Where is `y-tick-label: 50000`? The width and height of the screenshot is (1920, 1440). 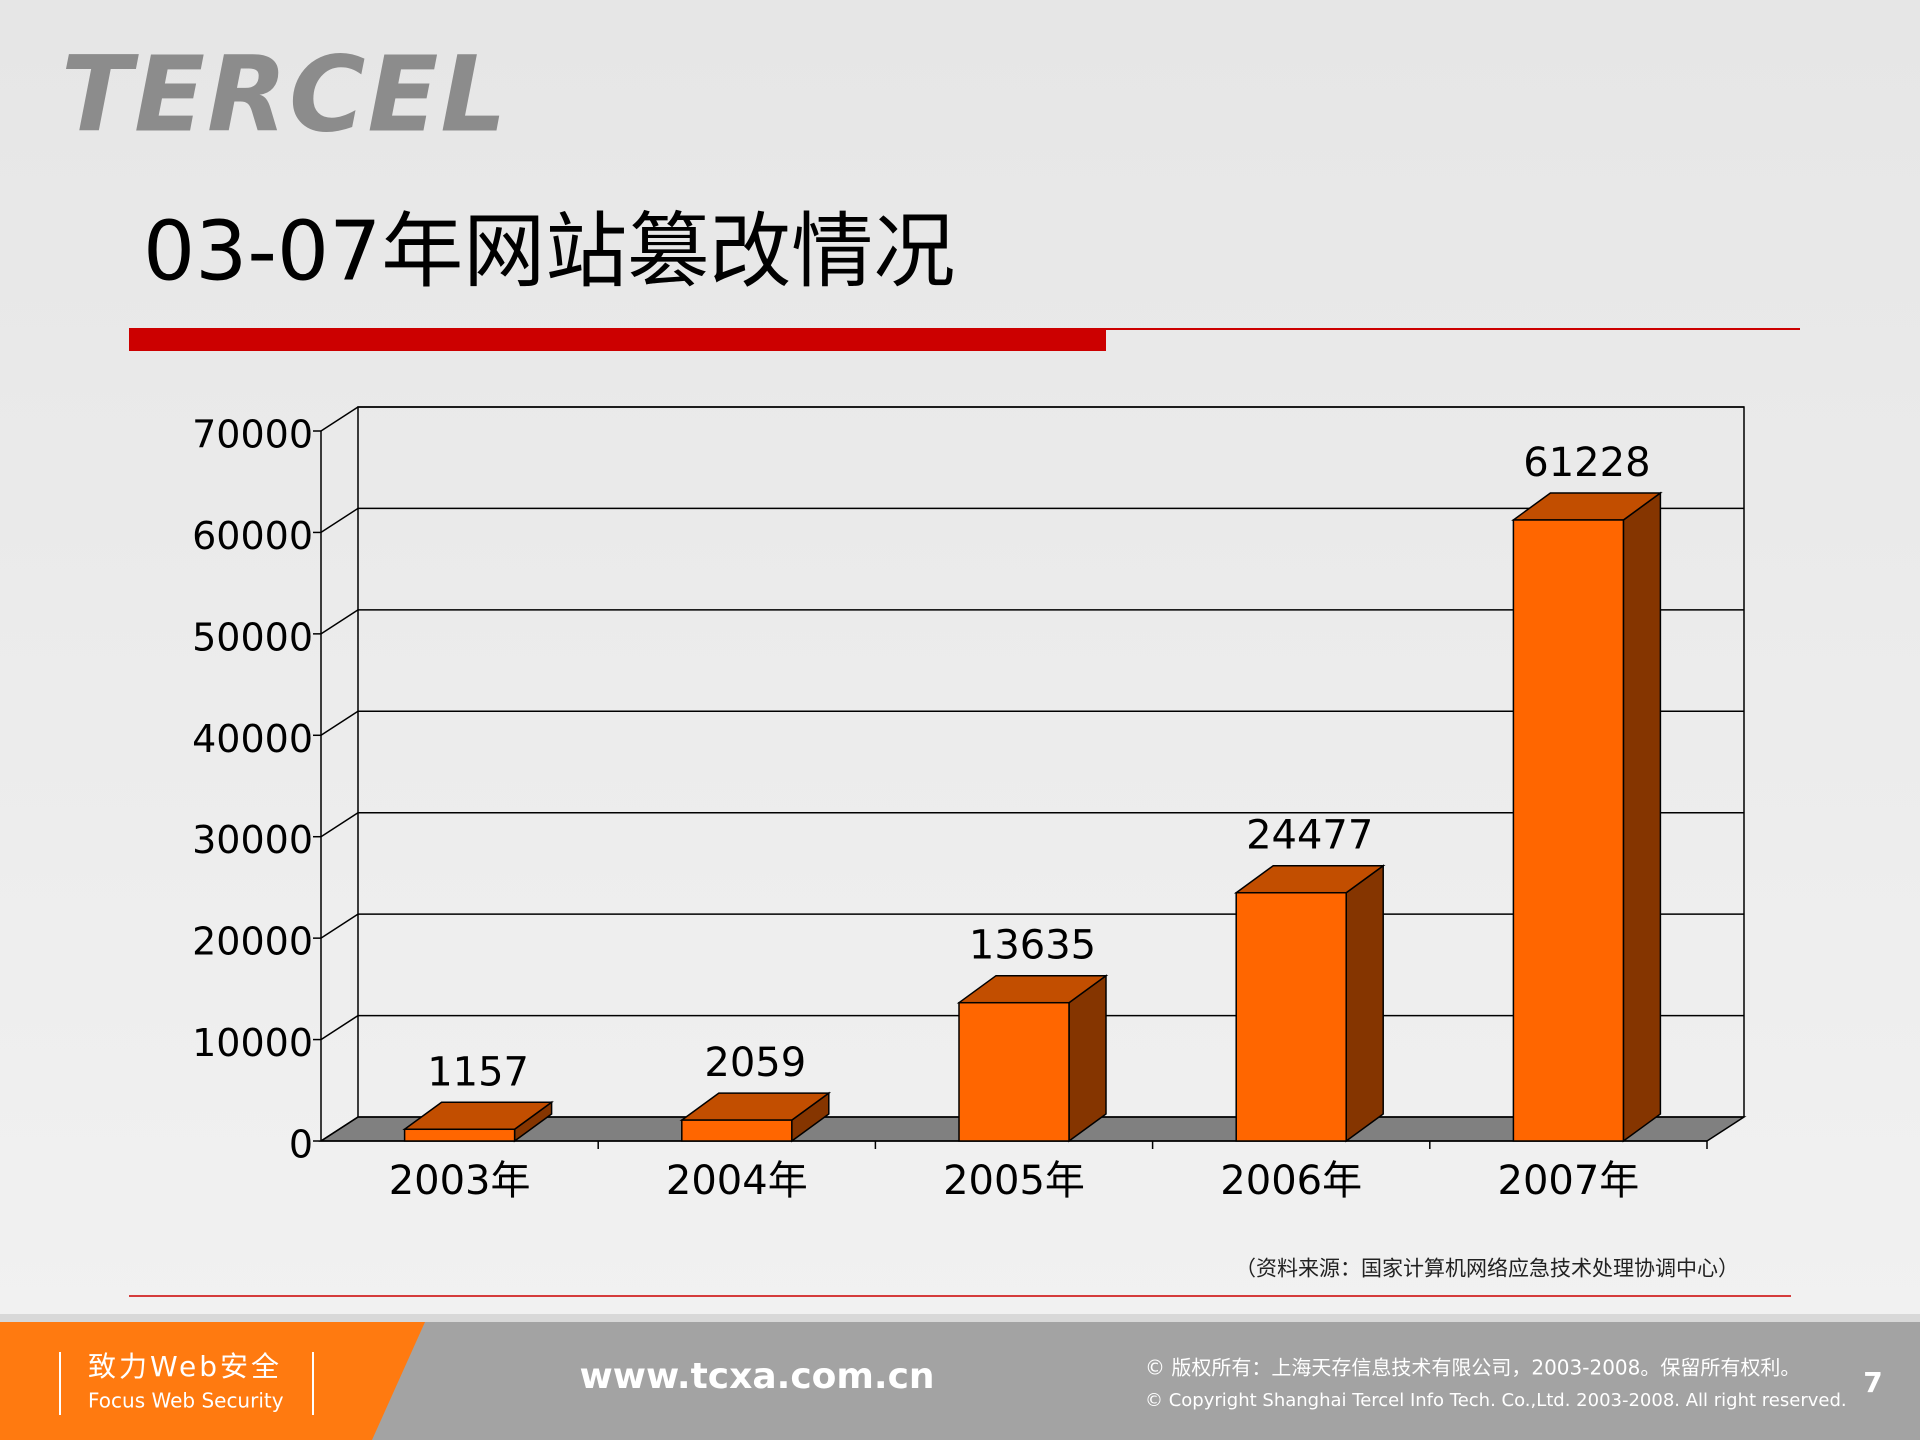
y-tick-label: 50000 is located at coordinates (252, 637).